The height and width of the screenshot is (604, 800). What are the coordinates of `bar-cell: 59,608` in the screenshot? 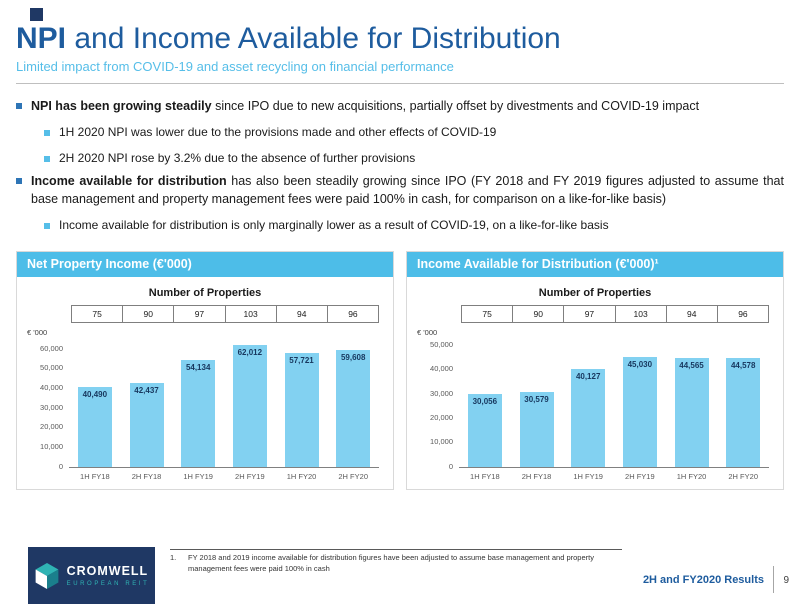 It's located at (353, 408).